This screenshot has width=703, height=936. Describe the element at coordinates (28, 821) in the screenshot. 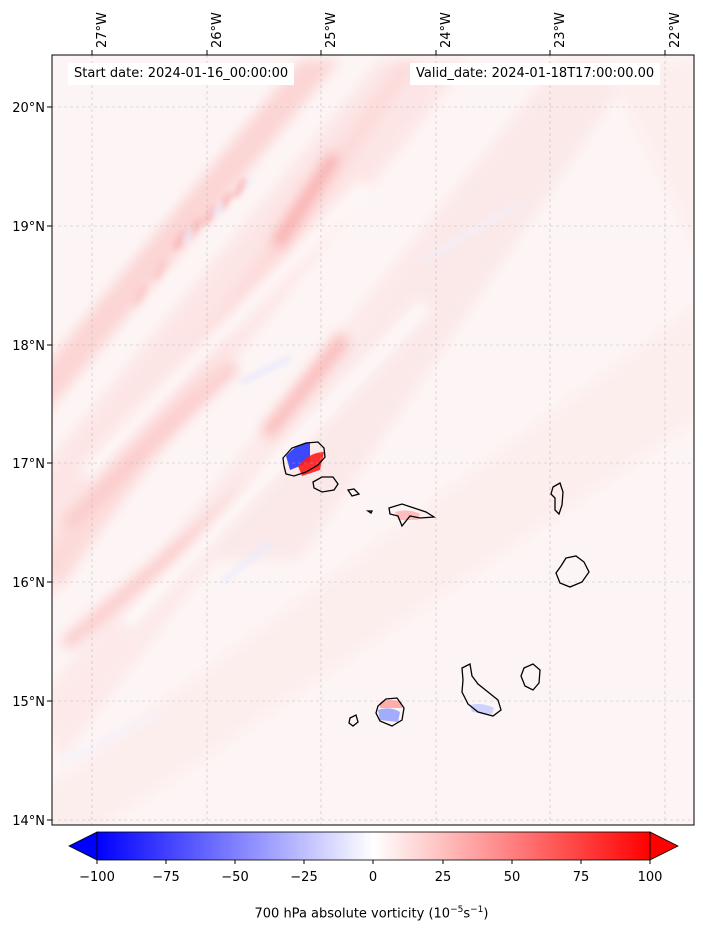

I see `lat-label: 14°N` at that location.